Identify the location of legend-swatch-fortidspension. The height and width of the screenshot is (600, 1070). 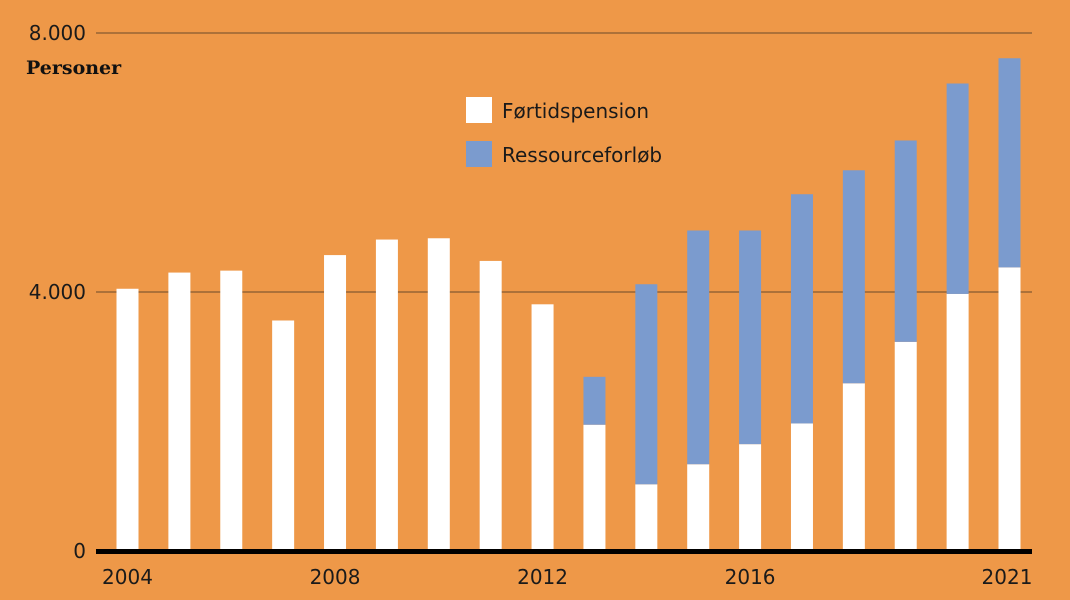
(479, 110).